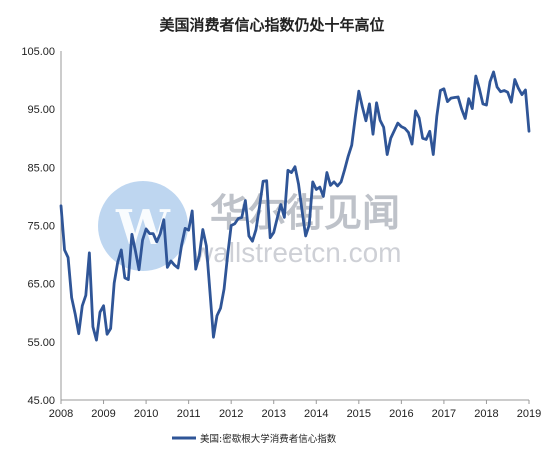 The height and width of the screenshot is (458, 544). I want to click on y-tick-label: 65.00, so click(41, 285).